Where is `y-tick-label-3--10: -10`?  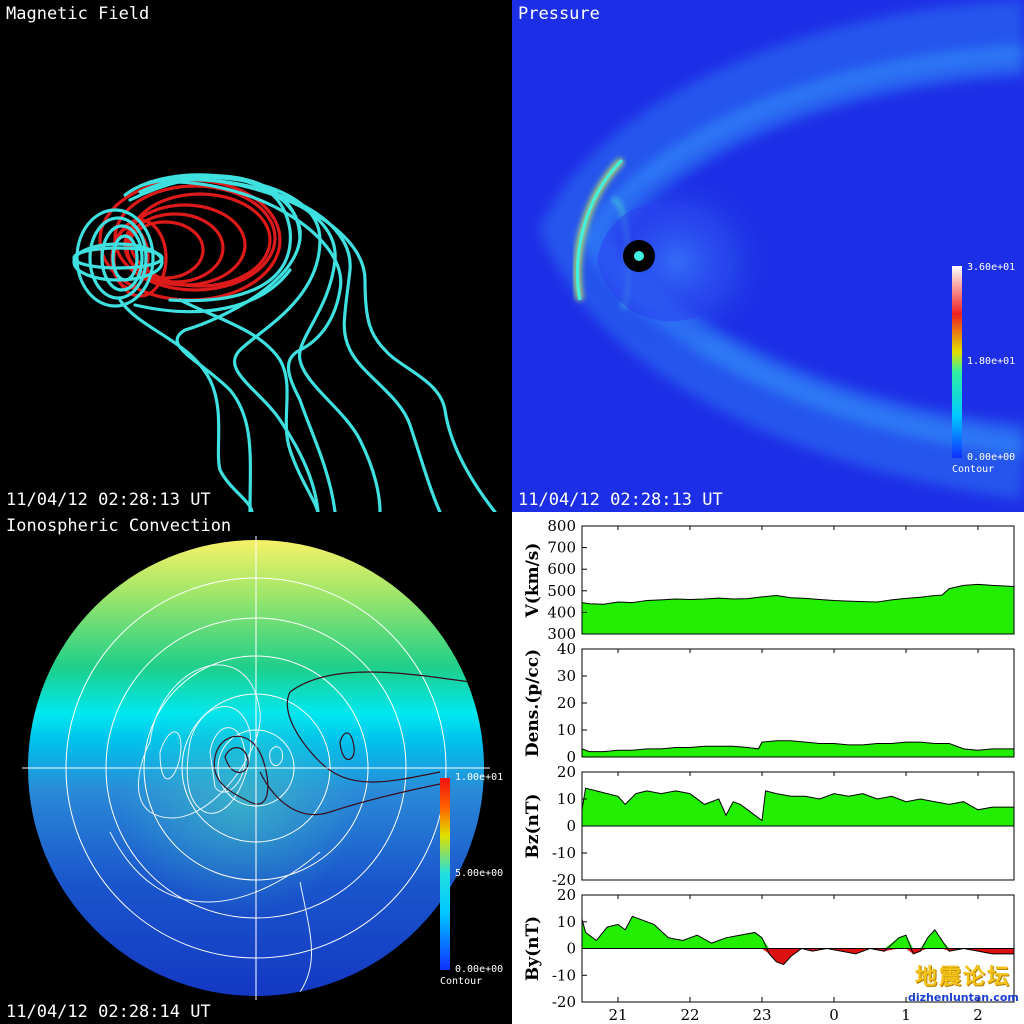 y-tick-label-3--10: -10 is located at coordinates (564, 975).